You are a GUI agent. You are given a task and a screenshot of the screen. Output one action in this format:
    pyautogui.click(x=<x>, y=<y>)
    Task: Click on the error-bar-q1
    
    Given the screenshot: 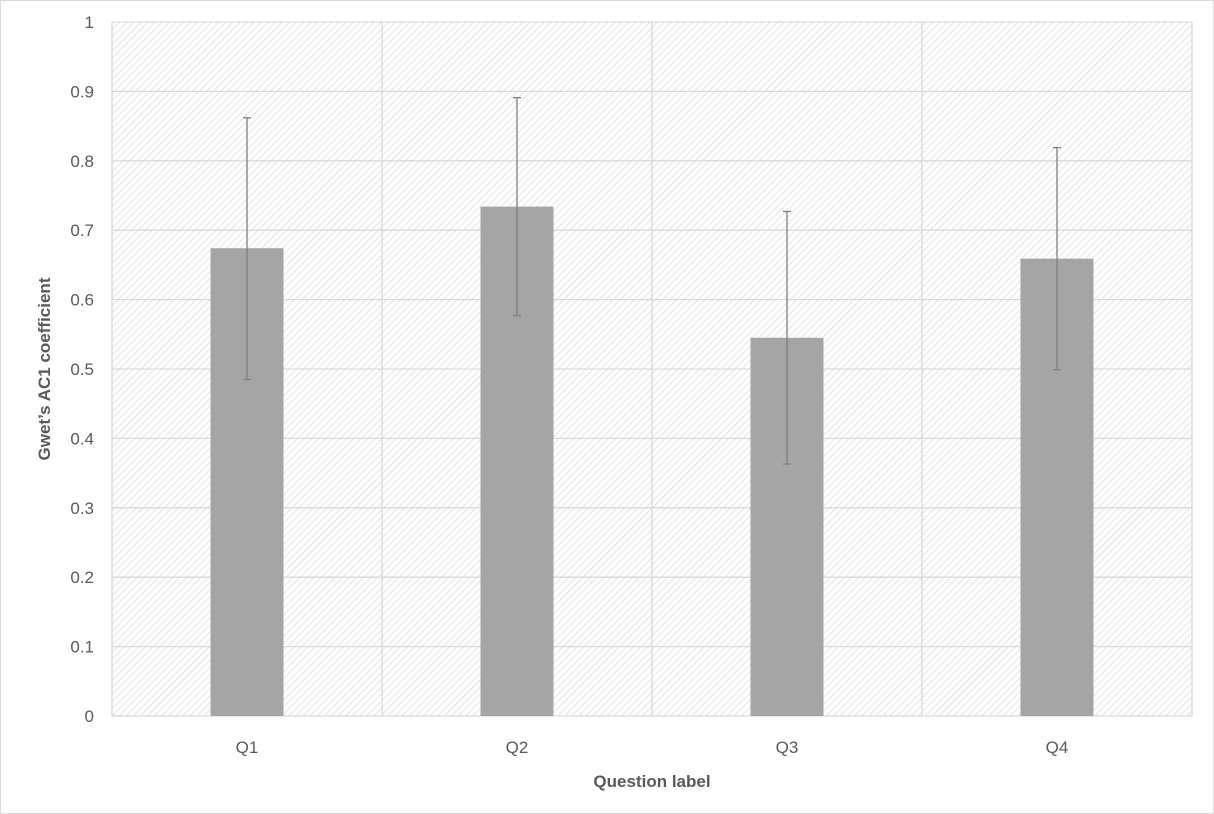 What is the action you would take?
    pyautogui.click(x=247, y=249)
    